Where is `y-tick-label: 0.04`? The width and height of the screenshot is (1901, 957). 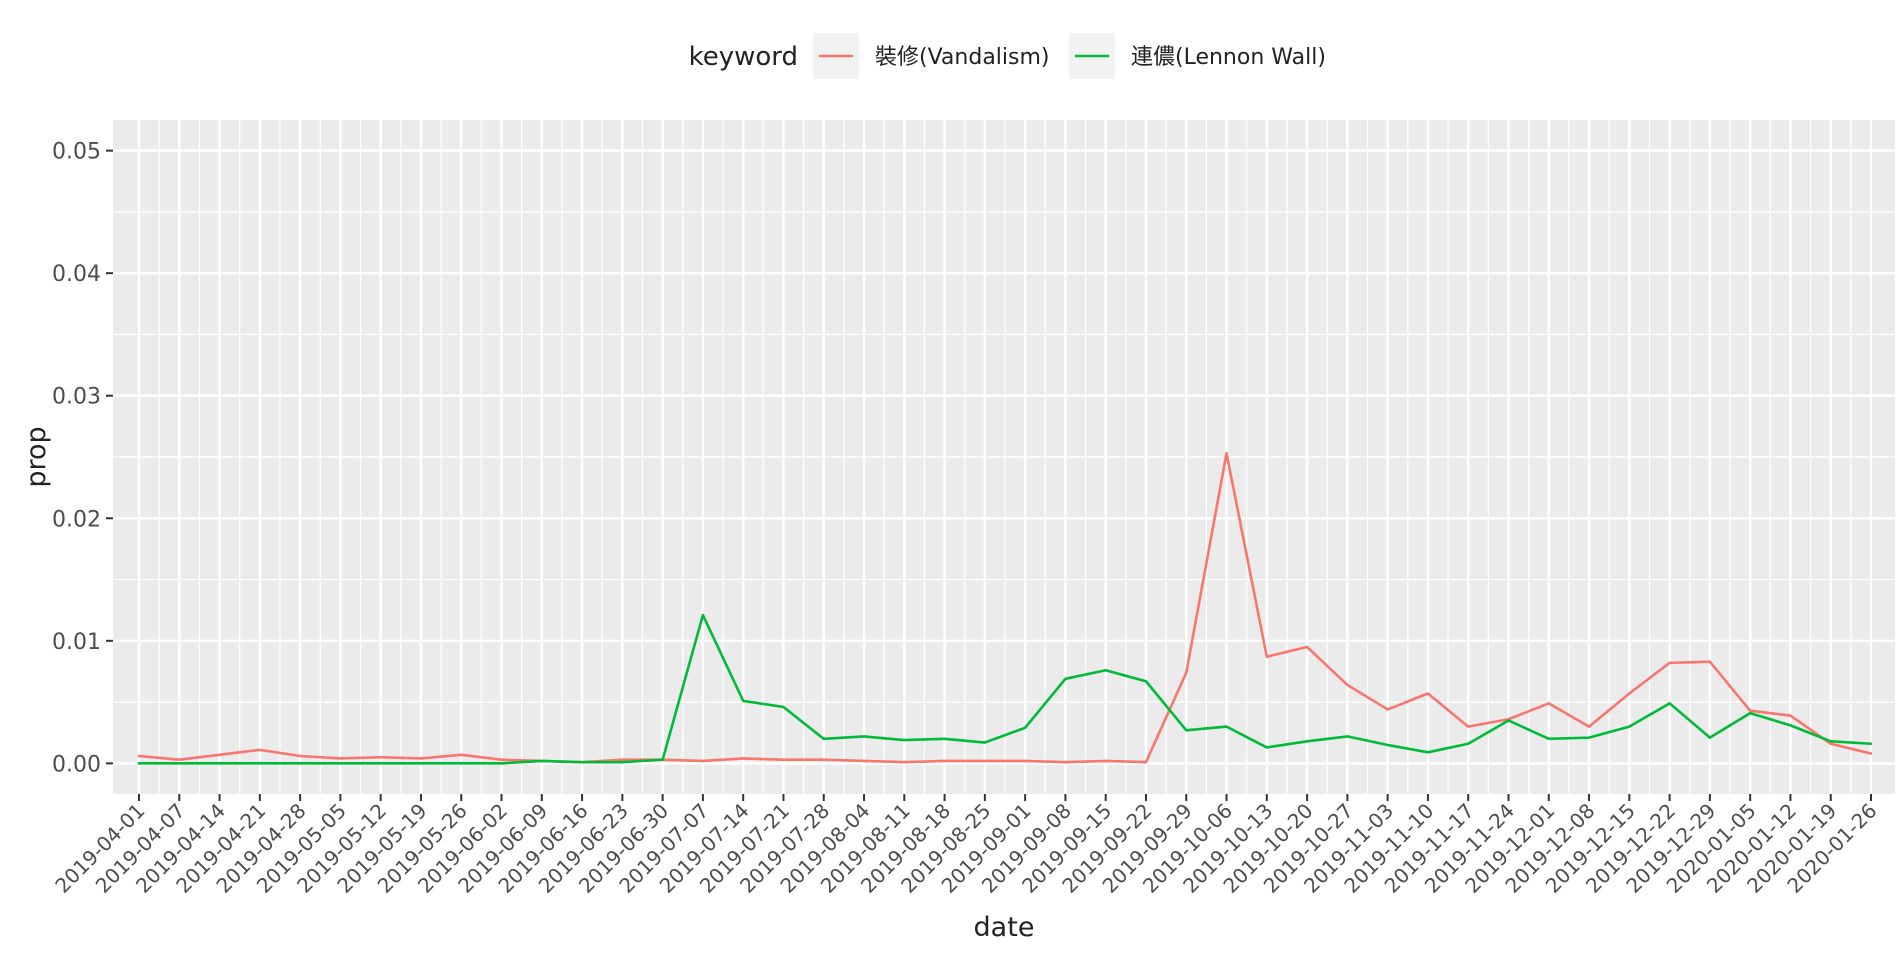 y-tick-label: 0.04 is located at coordinates (76, 274).